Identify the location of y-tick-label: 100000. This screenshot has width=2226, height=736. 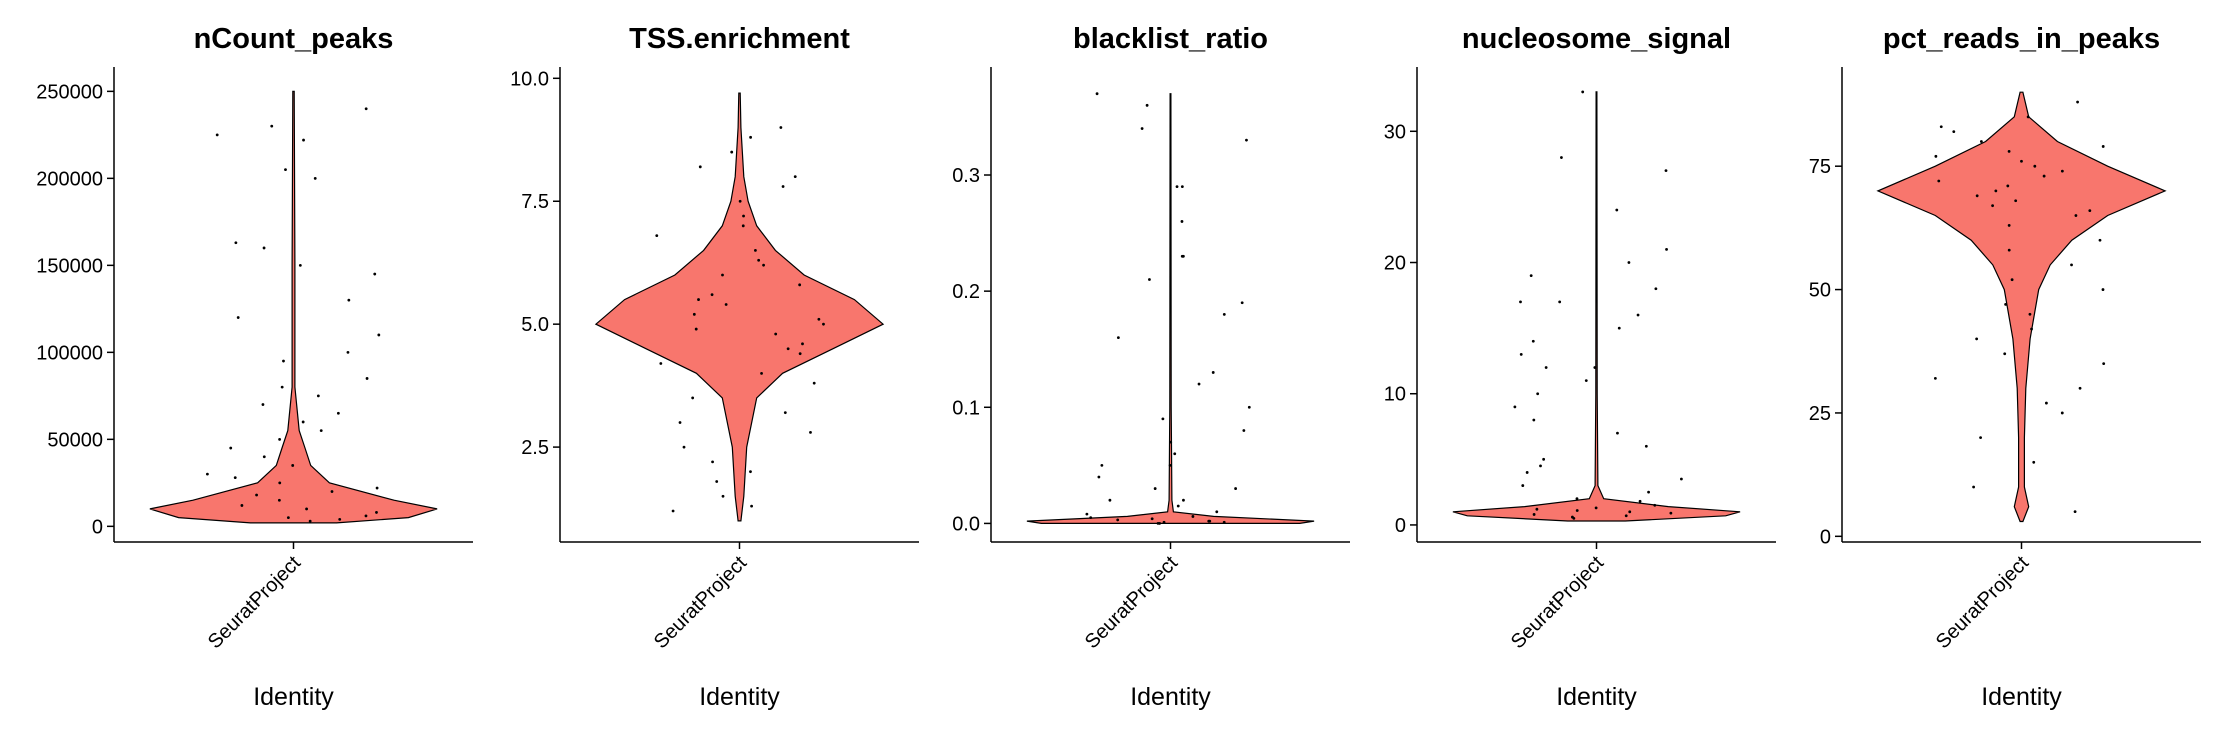
(69, 353).